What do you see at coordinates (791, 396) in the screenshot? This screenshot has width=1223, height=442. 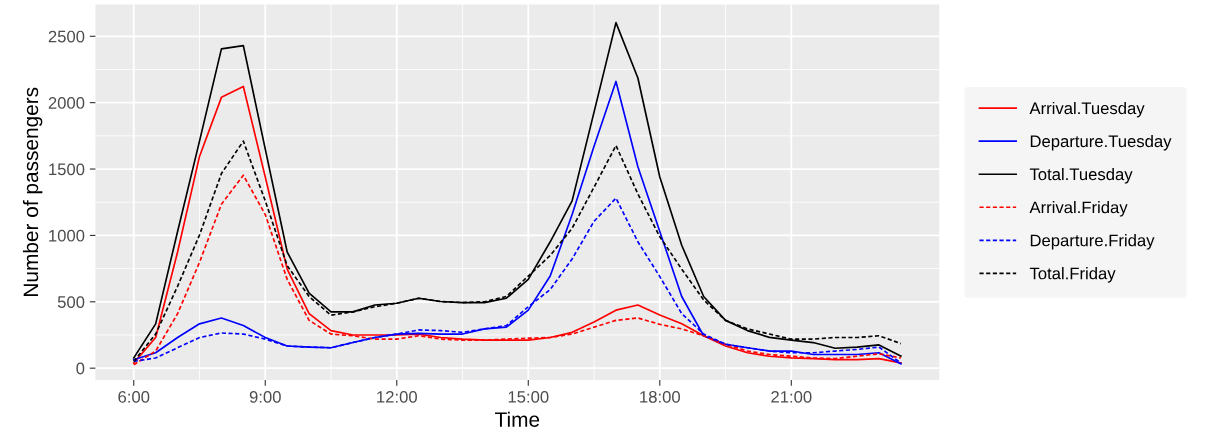 I see `x-tick-label: 21:00` at bounding box center [791, 396].